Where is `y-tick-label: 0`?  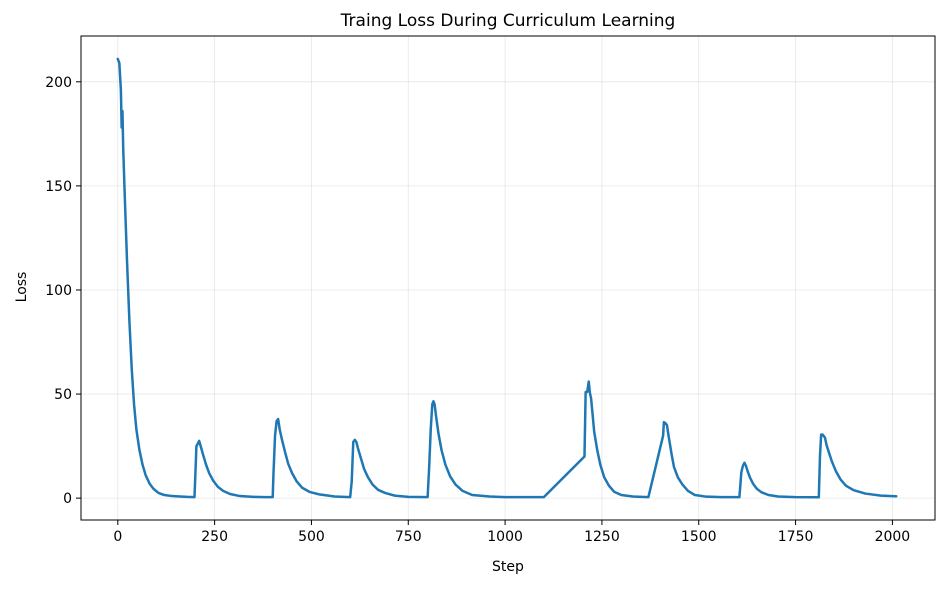 y-tick-label: 0 is located at coordinates (67, 499).